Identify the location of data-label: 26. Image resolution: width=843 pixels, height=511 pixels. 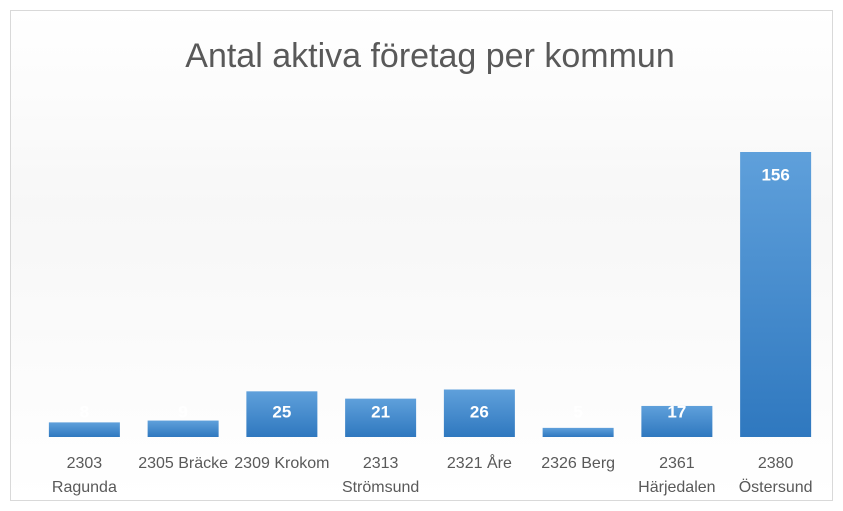
(479, 411).